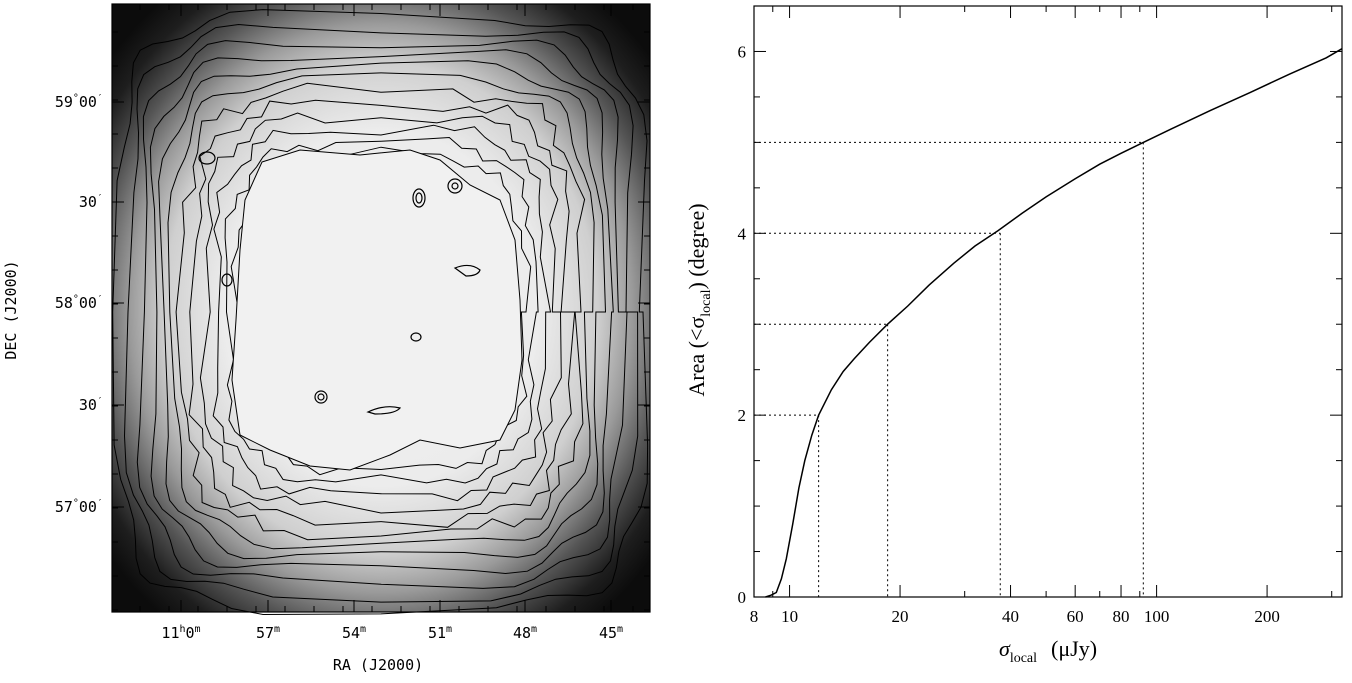 The height and width of the screenshot is (683, 1352). What do you see at coordinates (1048, 651) in the screenshot?
I see `x-axis-label: σlocal (μJy)` at bounding box center [1048, 651].